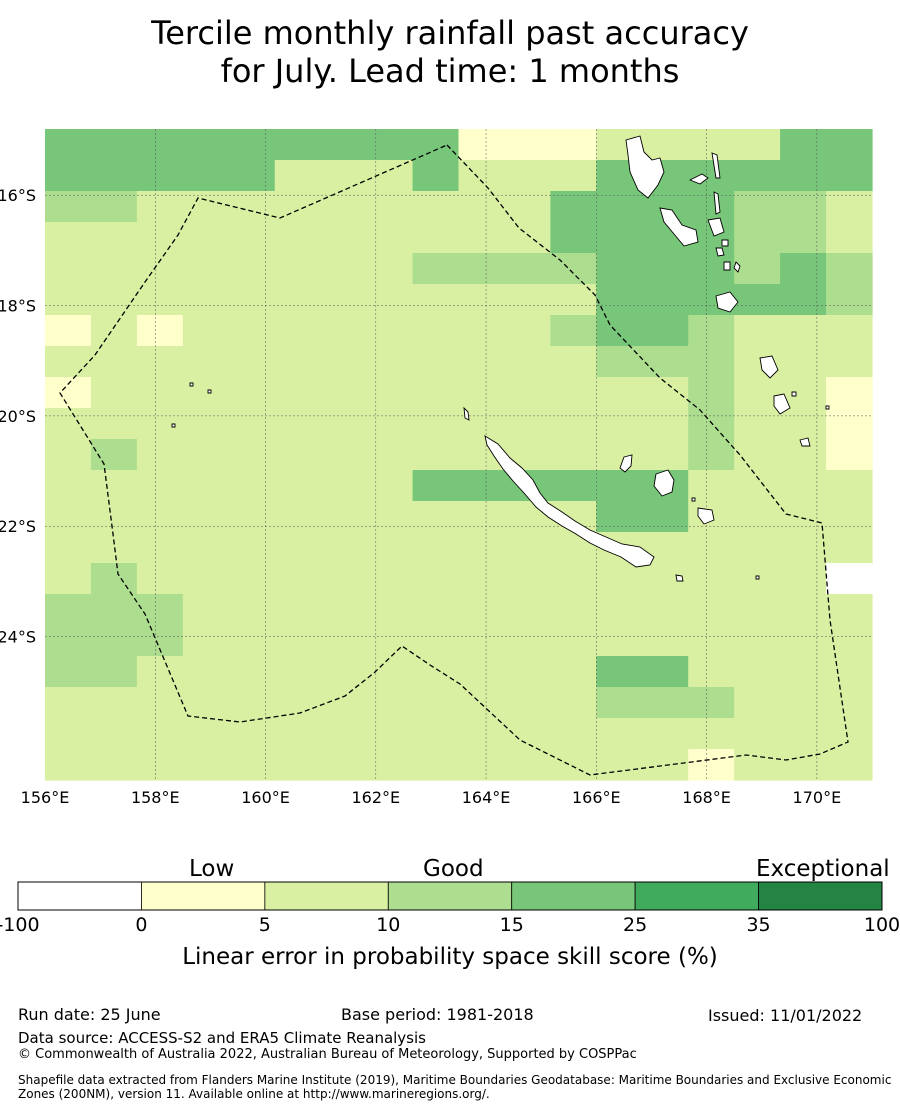 This screenshot has height=1110, width=900. What do you see at coordinates (679, 578) in the screenshot?
I see `isle-of-pines` at bounding box center [679, 578].